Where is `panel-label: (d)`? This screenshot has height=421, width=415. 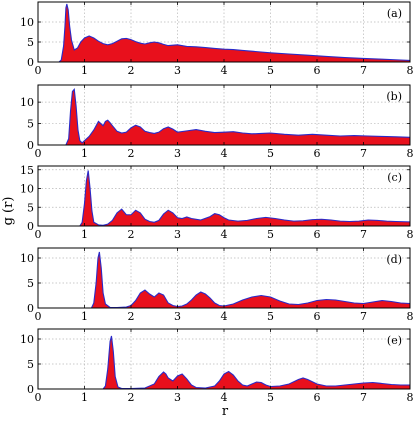
panel-label: (d) is located at coordinates (394, 259).